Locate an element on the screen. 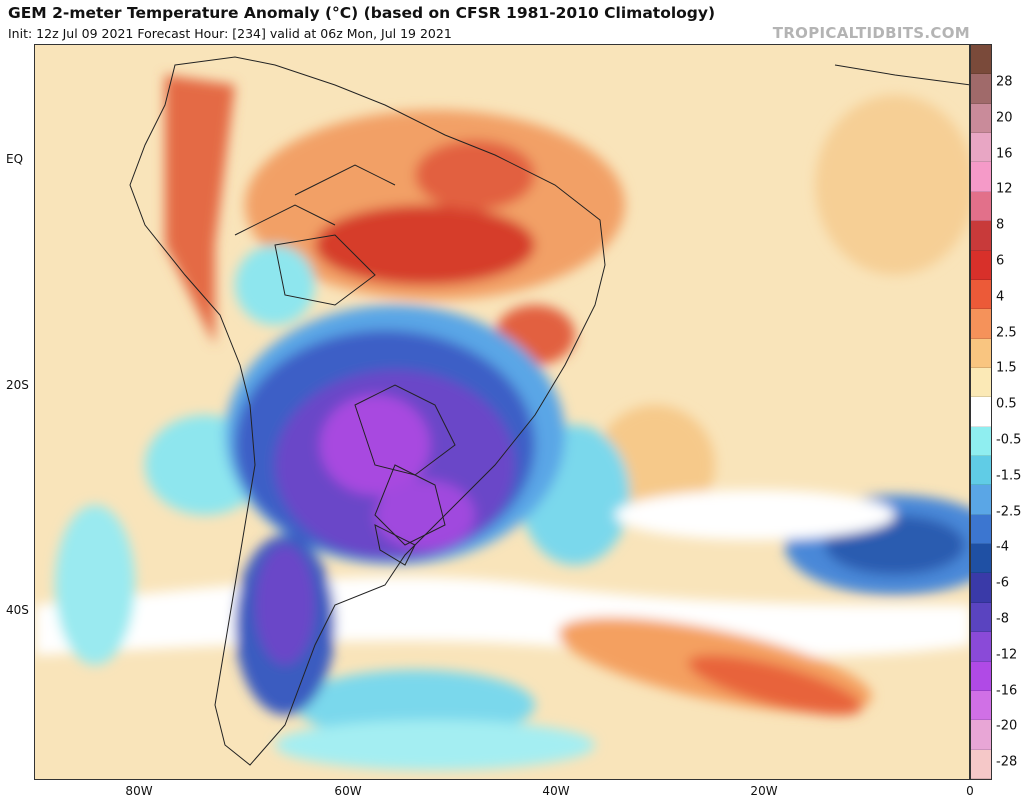 Image resolution: width=1024 pixels, height=800 pixels. site-watermark: TROPICALTIDBITS.COM is located at coordinates (871, 33).